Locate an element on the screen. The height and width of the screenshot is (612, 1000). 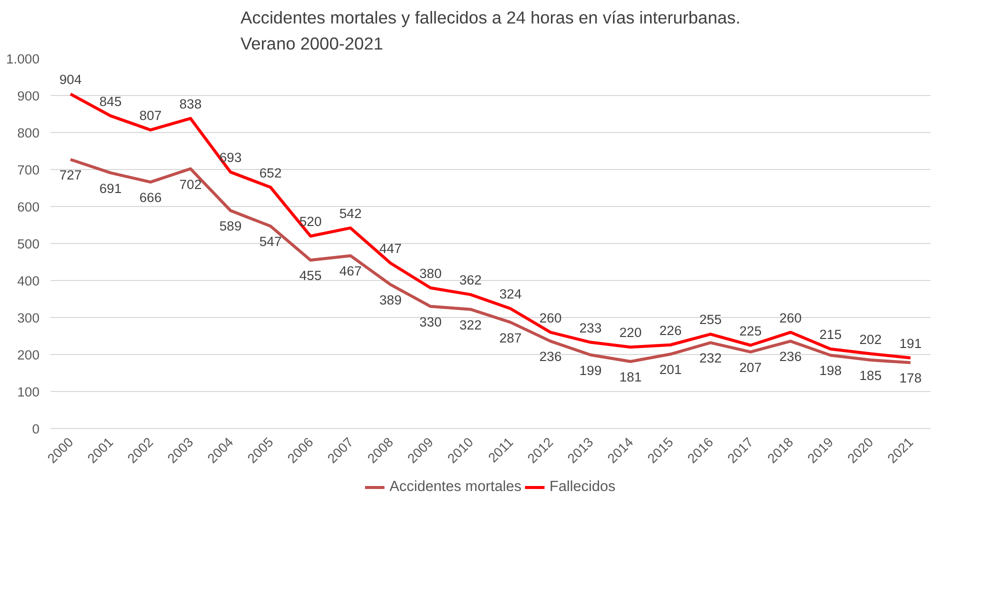
data-label: 389 is located at coordinates (390, 300).